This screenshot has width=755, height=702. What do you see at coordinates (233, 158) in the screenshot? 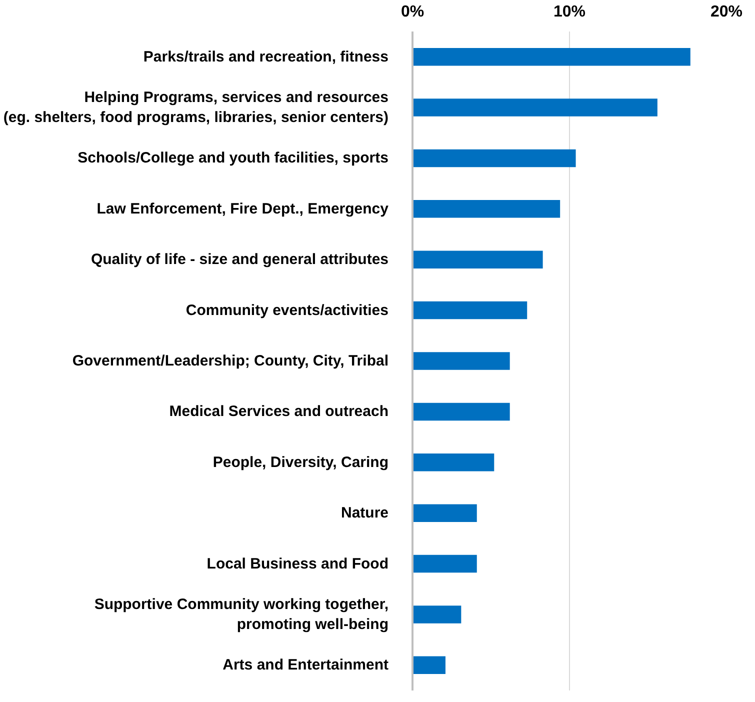
I see `y-tick-label: Schools/College and youth facilities, sports` at bounding box center [233, 158].